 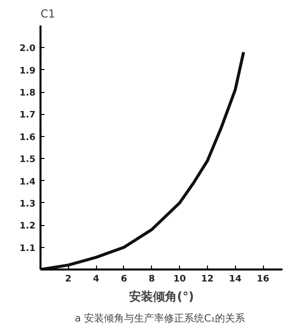 I want to click on text: a 安装倾角与生产率修正系统C₁的关系, so click(x=160, y=318).